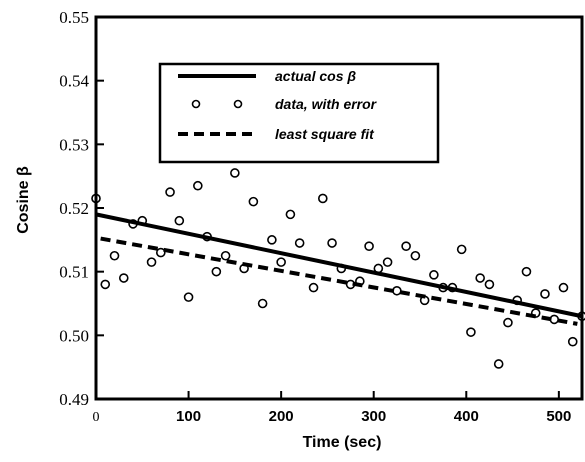 This screenshot has width=585, height=462. I want to click on y-tick-label: 0.55, so click(74, 17).